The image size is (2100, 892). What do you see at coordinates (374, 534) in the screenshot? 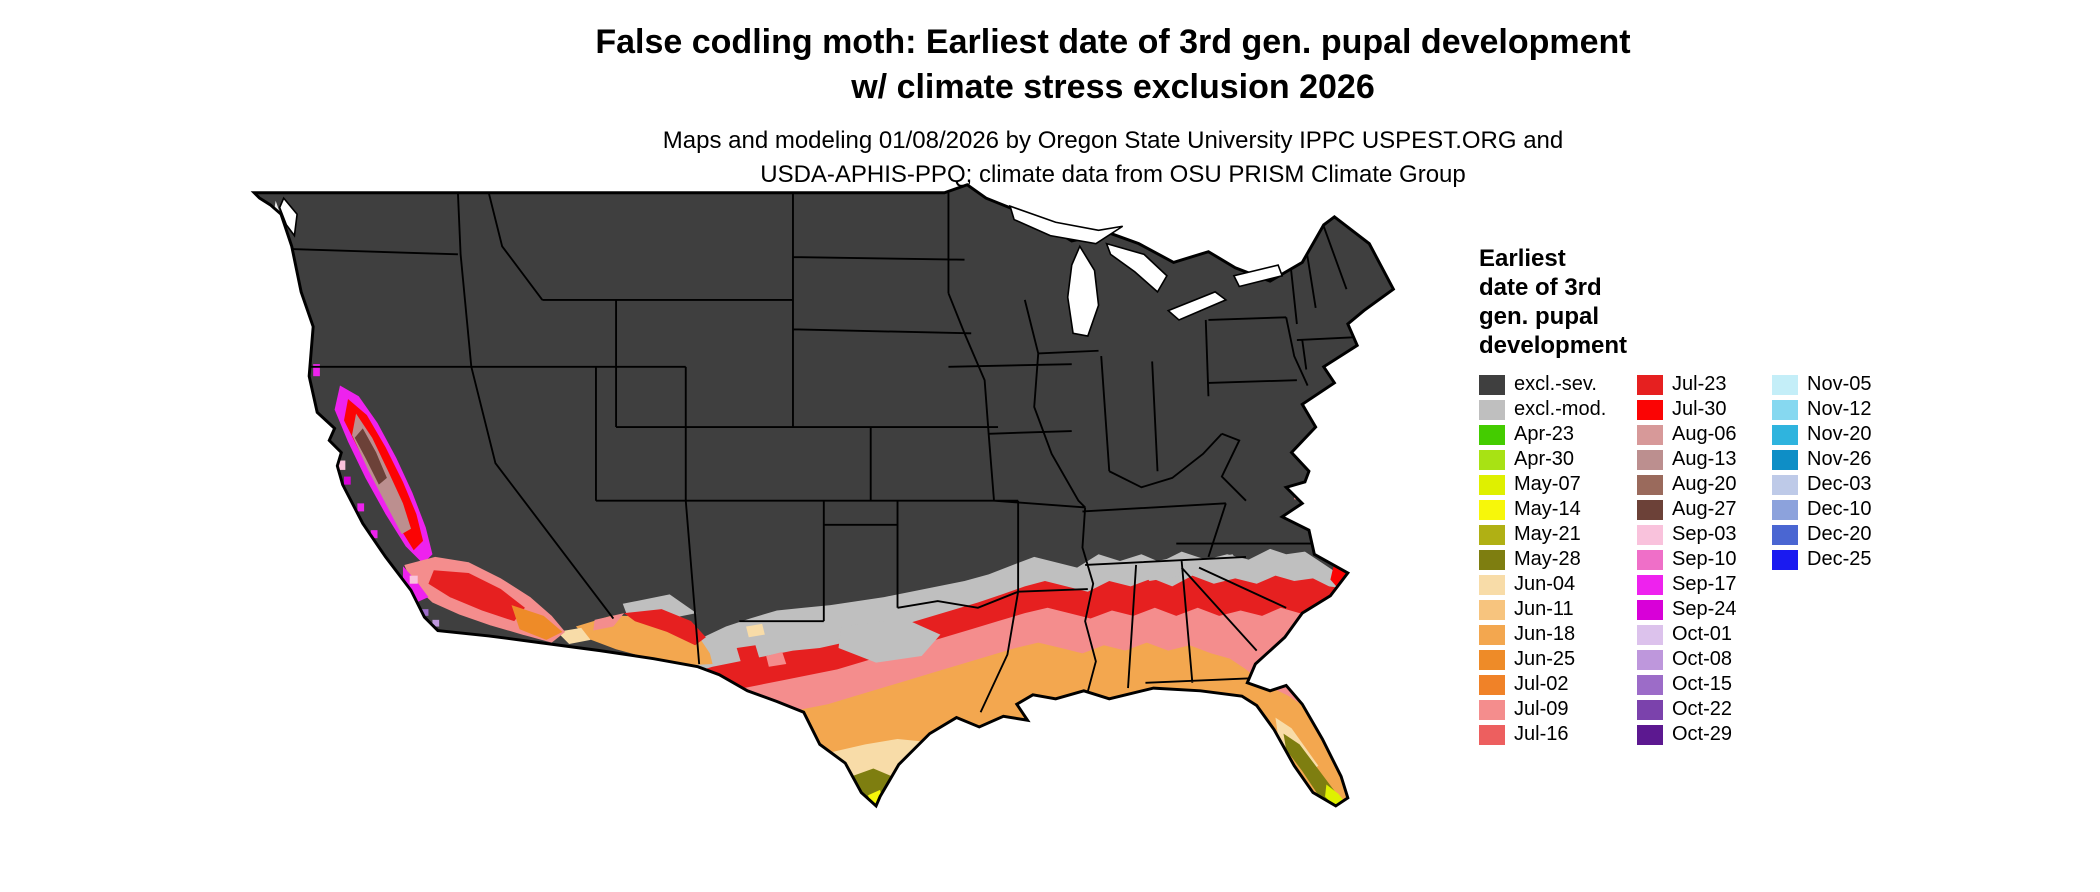
I see `map-speck-centralcoast-magenta3` at bounding box center [374, 534].